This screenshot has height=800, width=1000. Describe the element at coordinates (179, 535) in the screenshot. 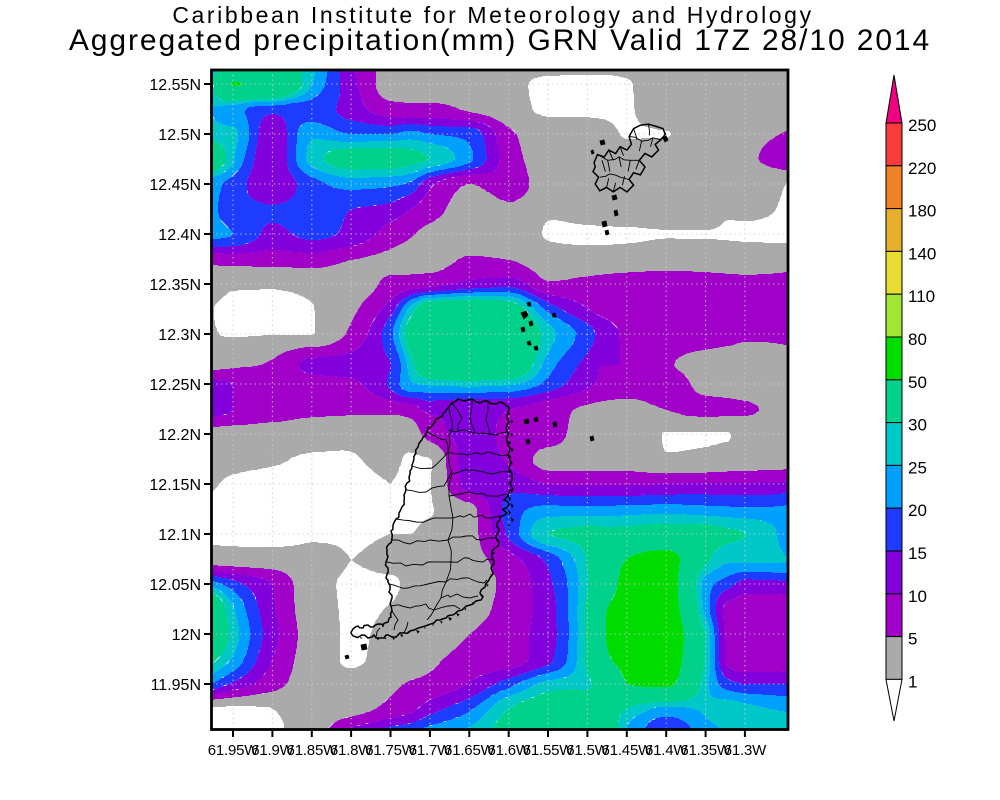

I see `svg-text: 12.1N` at that location.